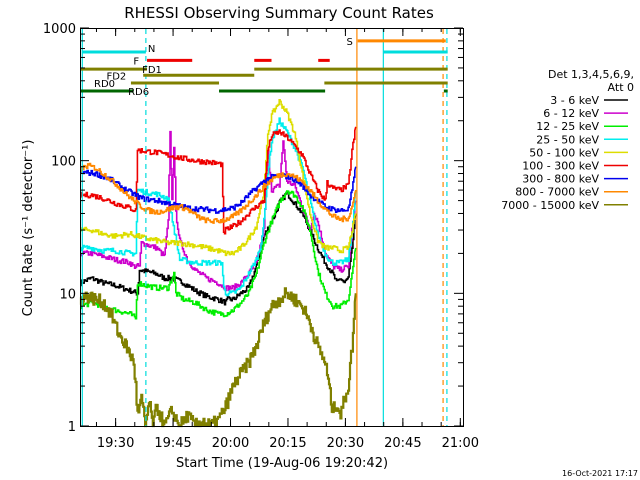 The image size is (640, 480). What do you see at coordinates (116, 76) in the screenshot?
I see `flag-label-fd2: FD2` at bounding box center [116, 76].